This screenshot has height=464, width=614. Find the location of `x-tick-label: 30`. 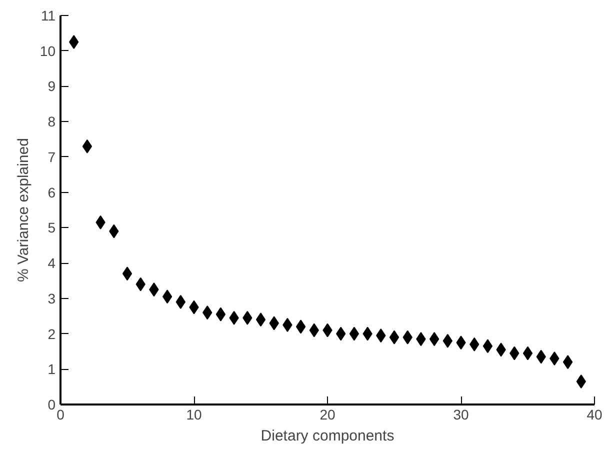

x-tick-label: 30 is located at coordinates (461, 414).